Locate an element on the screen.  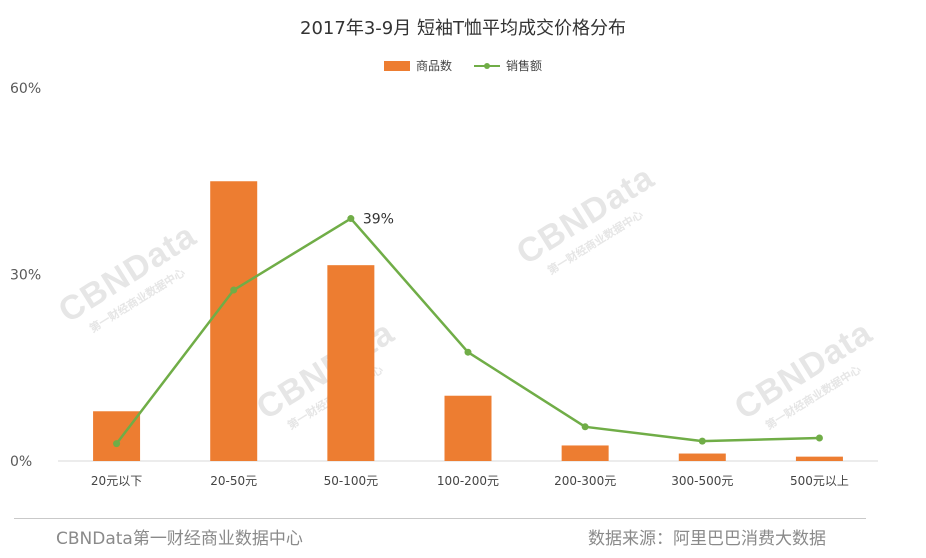
legend-bar-label: 商品数 is located at coordinates (433, 66).